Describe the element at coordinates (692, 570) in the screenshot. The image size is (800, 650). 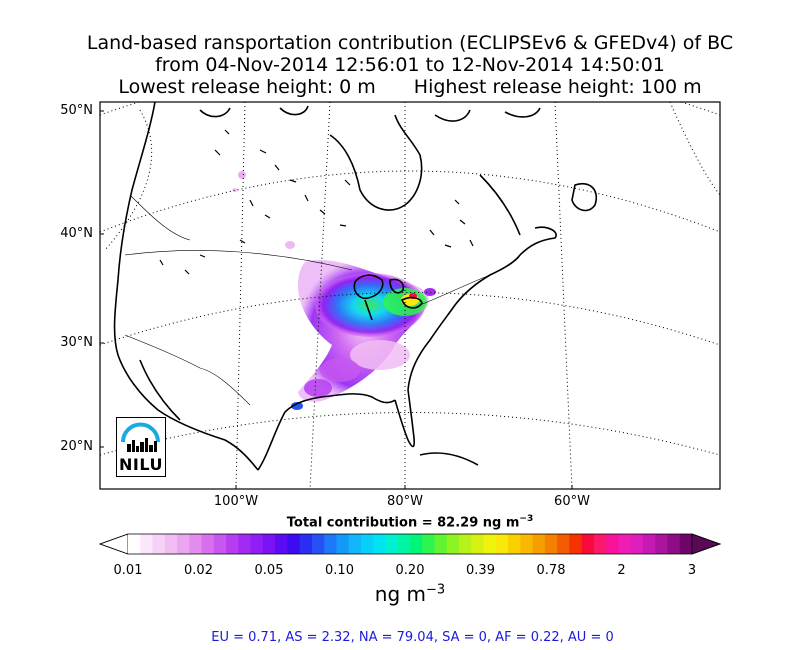
I see `colorbar-tick-label: 3` at that location.